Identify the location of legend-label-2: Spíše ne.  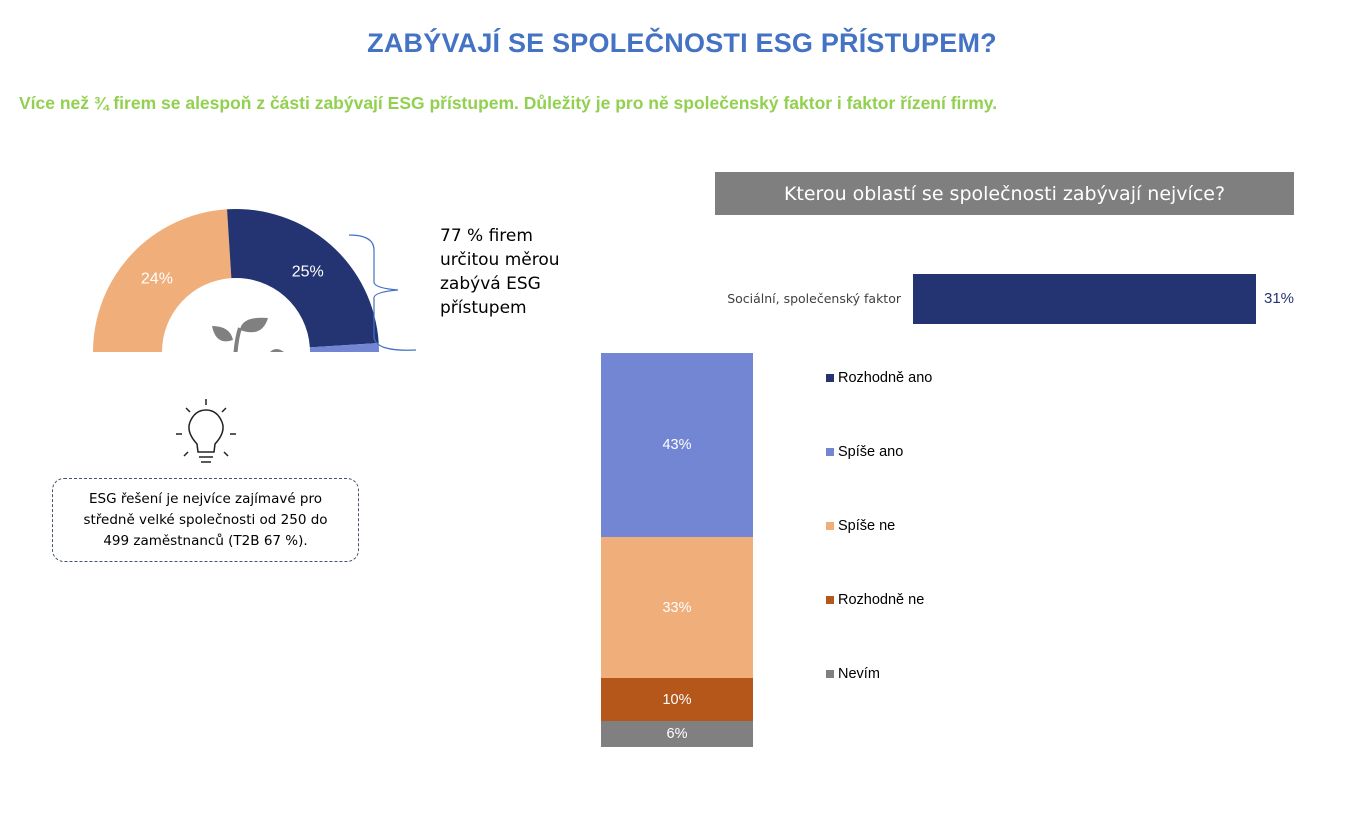
(867, 526).